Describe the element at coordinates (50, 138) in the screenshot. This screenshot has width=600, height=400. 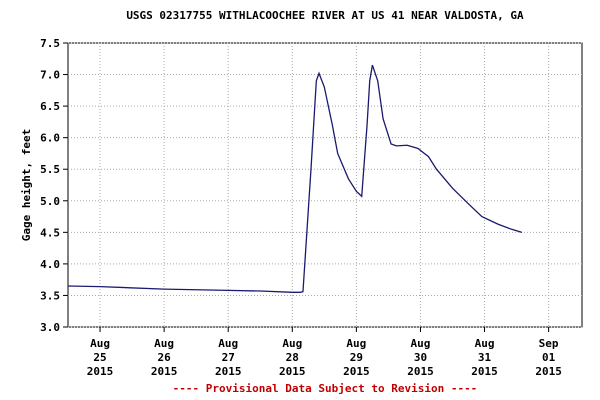
I see `y-tick-label: 6.0` at that location.